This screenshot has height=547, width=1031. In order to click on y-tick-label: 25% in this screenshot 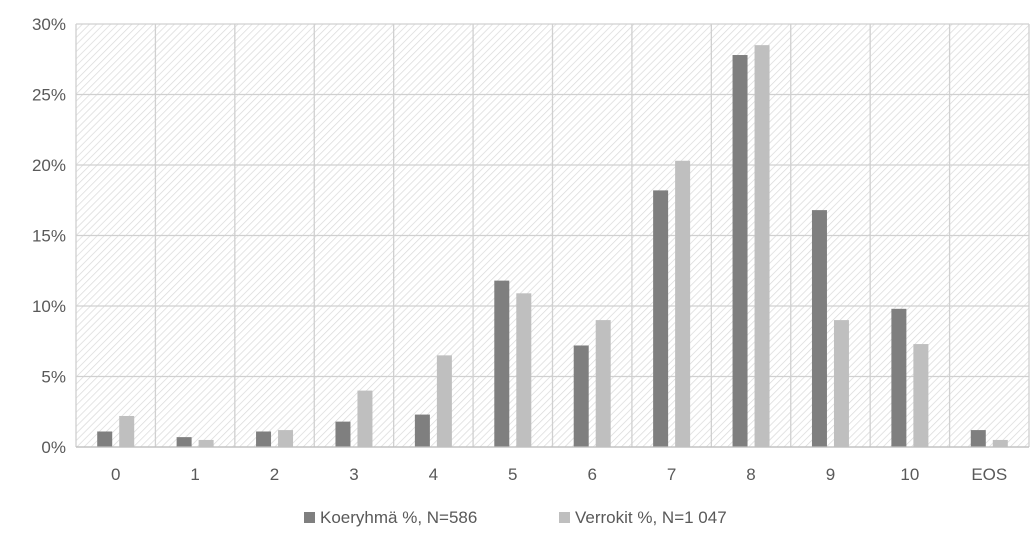, I will do `click(49, 95)`.